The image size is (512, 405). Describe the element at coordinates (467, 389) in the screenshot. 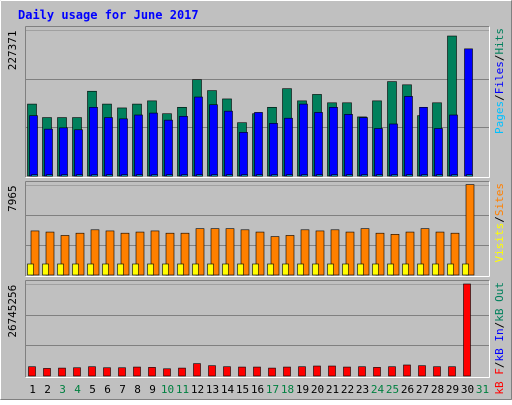

I see `x-tick-label-day-30: 30` at that location.